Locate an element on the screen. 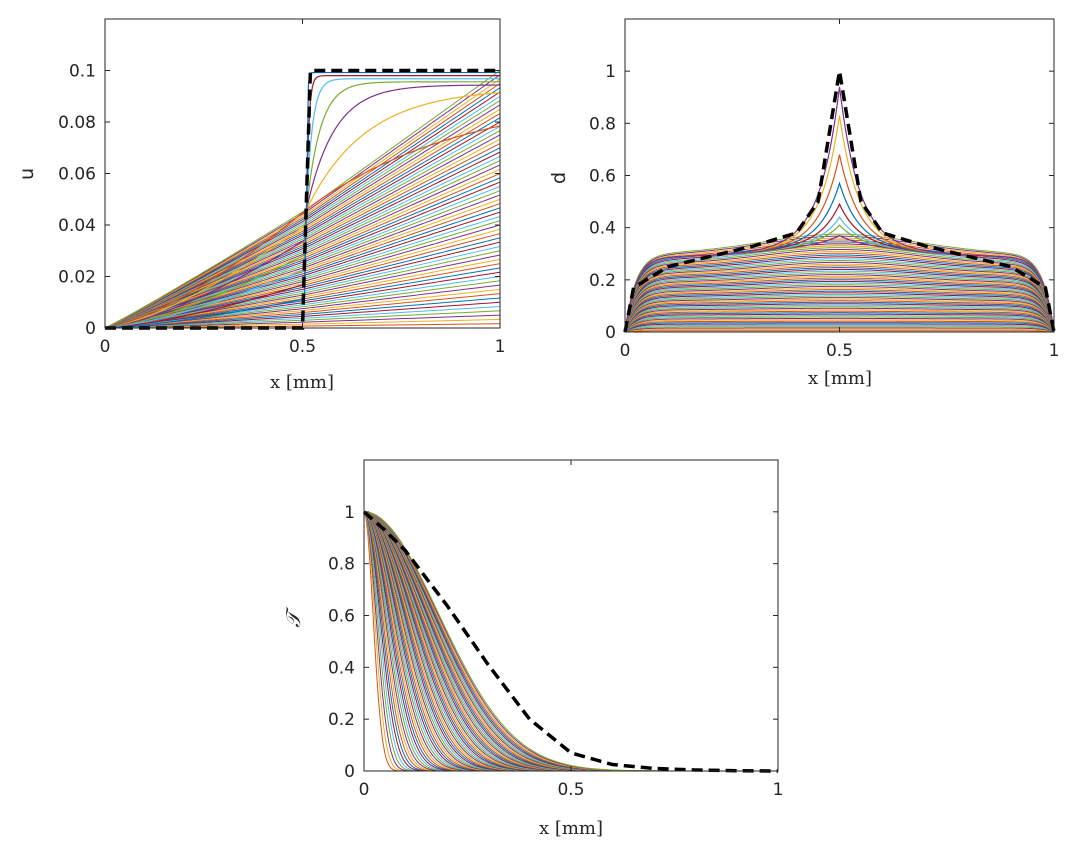 This screenshot has height=842, width=1080. x-tick-label-d: 0.5 is located at coordinates (839, 351).